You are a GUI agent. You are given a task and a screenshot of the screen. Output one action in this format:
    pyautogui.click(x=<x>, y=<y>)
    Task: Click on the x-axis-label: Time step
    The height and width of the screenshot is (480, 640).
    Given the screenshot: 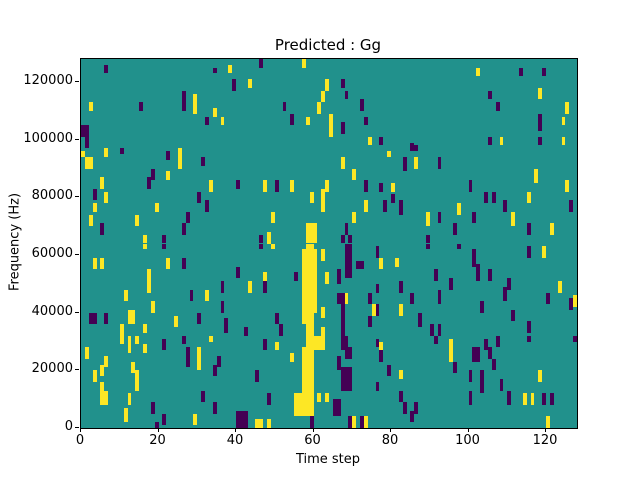 What is the action you would take?
    pyautogui.click(x=328, y=459)
    